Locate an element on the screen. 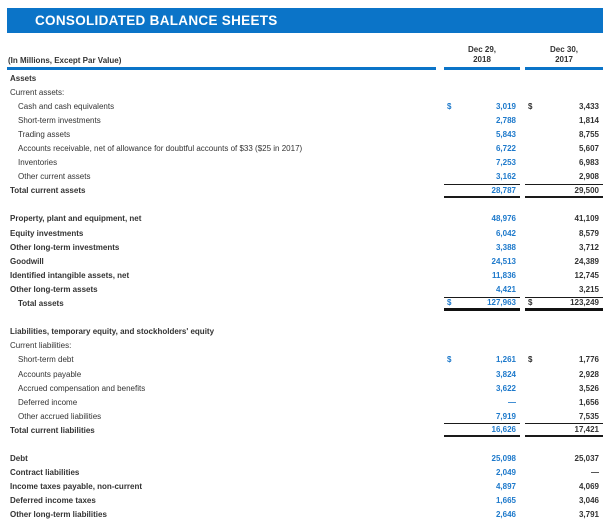 The width and height of the screenshot is (610, 522). value-2018: 1,665 is located at coordinates (505, 501).